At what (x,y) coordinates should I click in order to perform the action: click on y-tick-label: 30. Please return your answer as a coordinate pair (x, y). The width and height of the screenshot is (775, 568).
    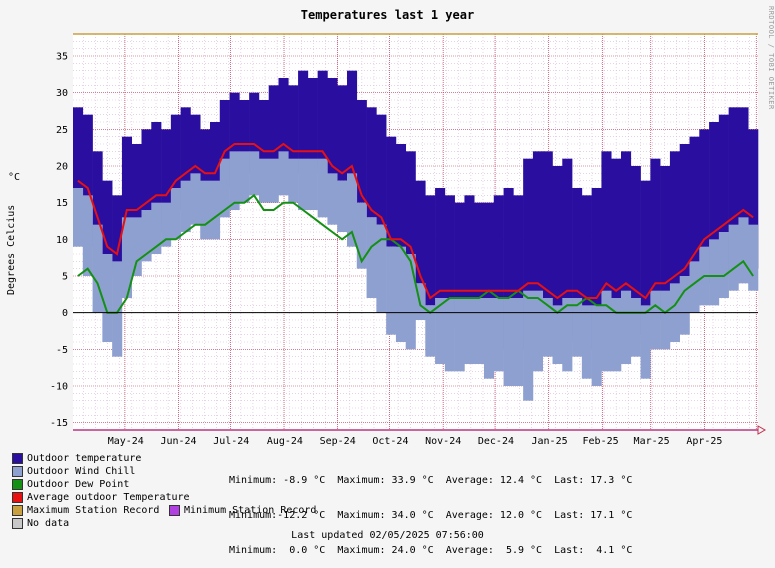
    Looking at the image, I should click on (62, 93).